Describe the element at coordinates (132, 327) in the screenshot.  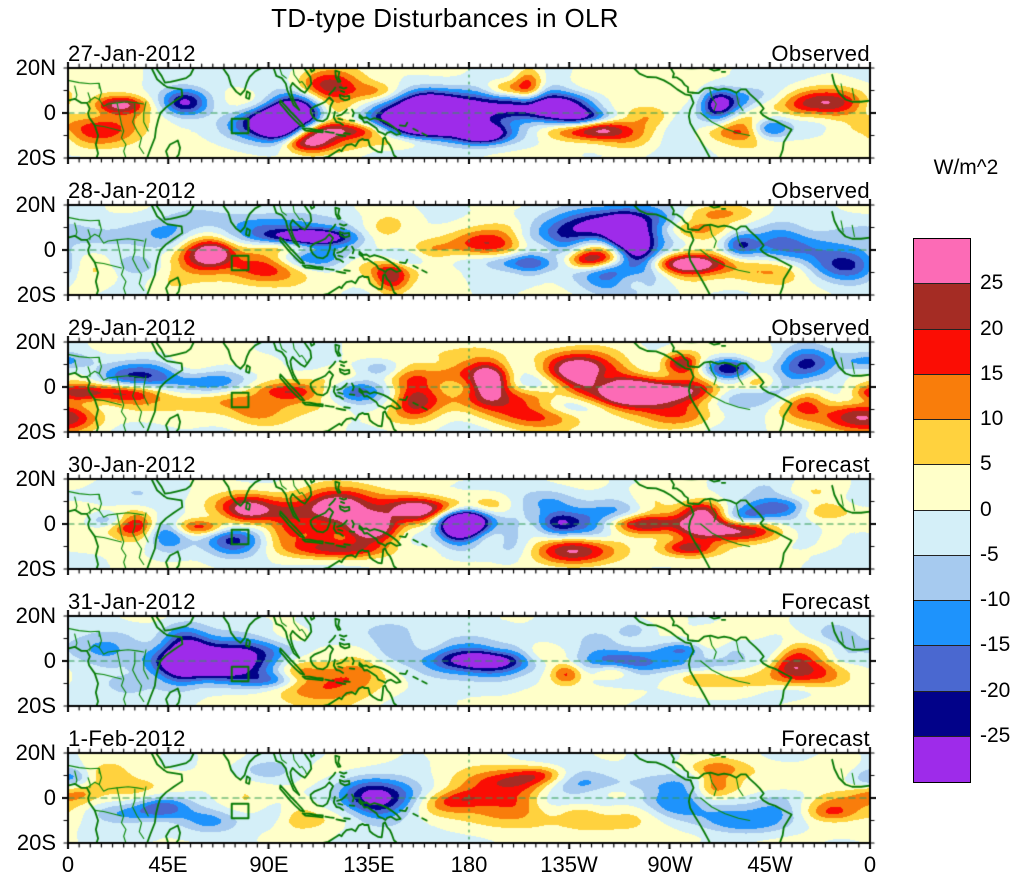
I see `panel-date: 29-Jan-2012` at that location.